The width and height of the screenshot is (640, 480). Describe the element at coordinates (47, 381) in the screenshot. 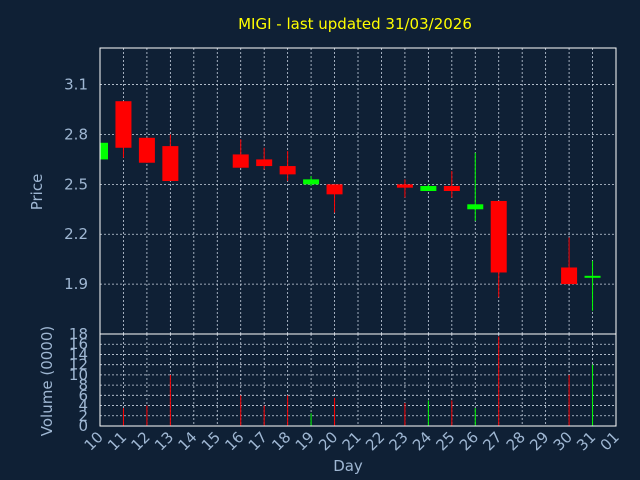

I see `volume-axis-label: Volume (0000)` at that location.